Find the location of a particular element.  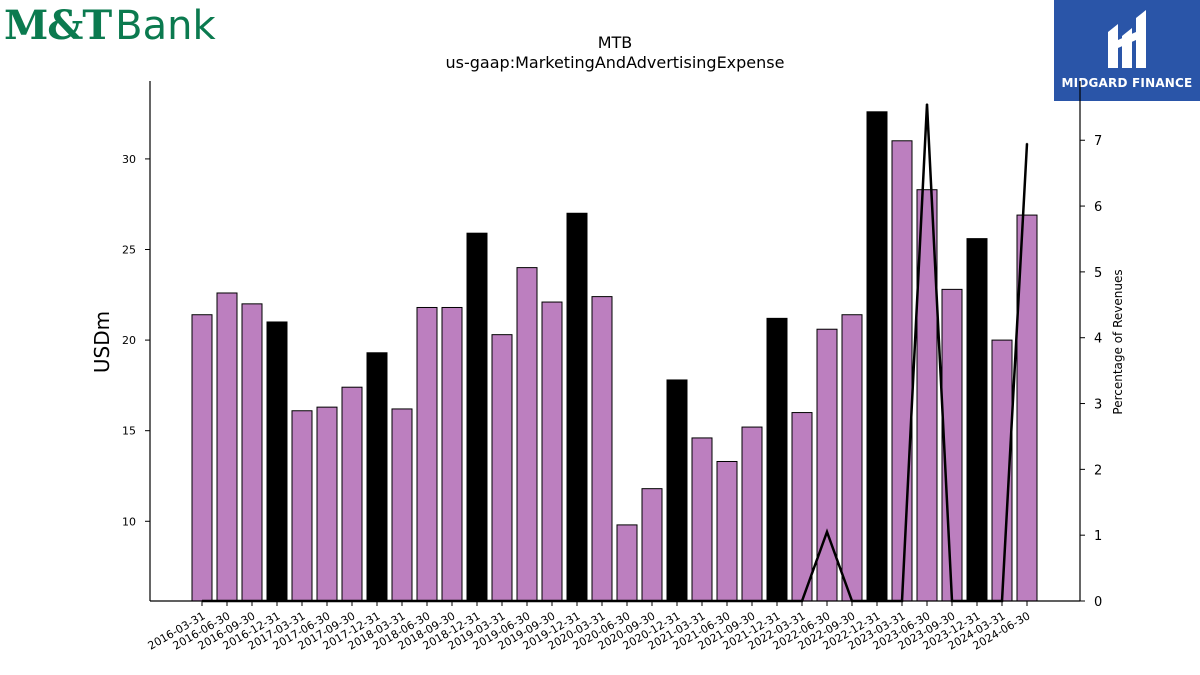

y2-tick-label: 3 is located at coordinates (1098, 405).